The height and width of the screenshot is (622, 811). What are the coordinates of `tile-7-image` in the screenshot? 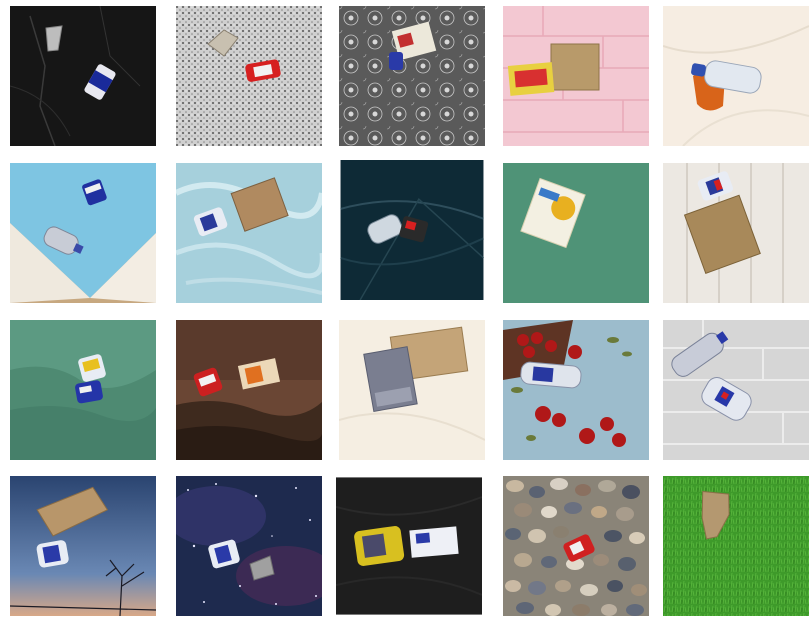 It's located at (249, 233).